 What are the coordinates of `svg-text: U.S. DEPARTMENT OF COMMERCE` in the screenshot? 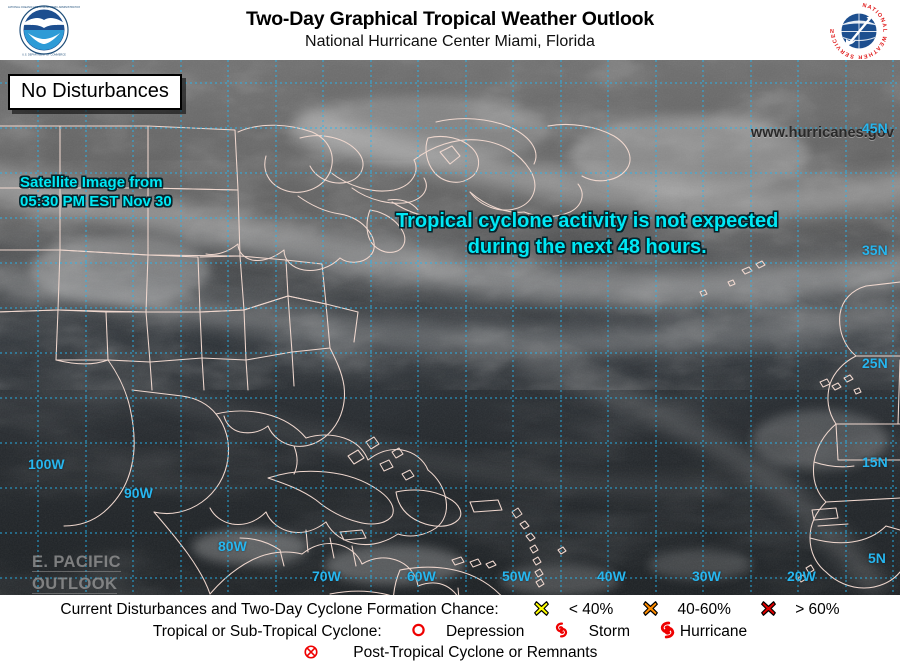 It's located at (44, 55).